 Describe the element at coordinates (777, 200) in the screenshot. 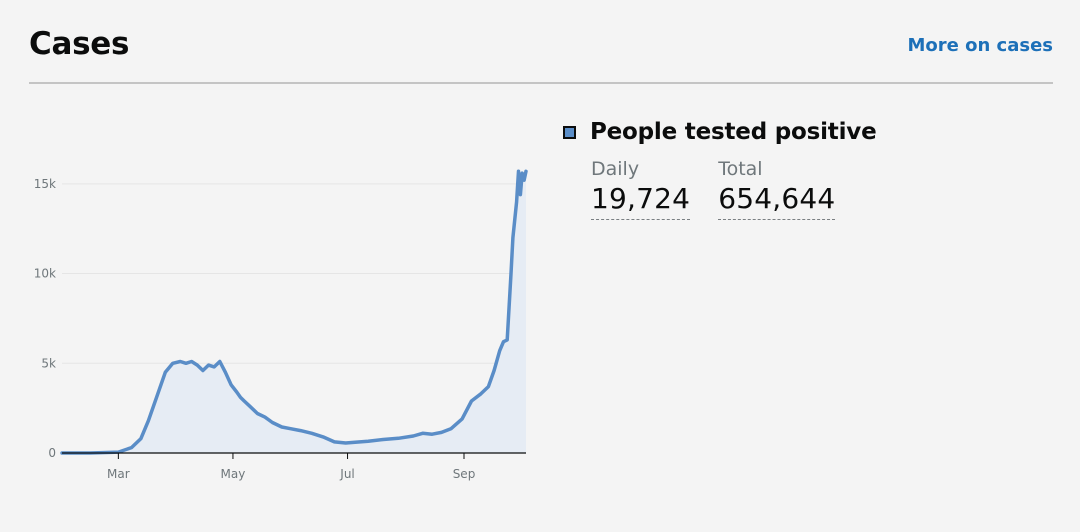

I see `total-value: 654,644` at that location.